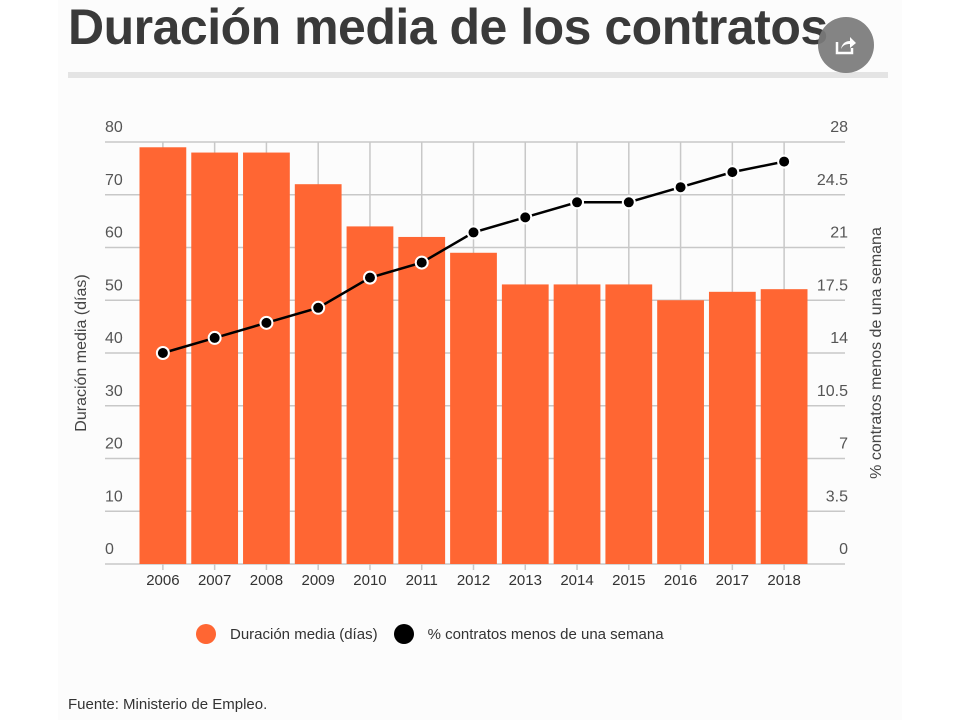 This screenshot has height=720, width=960. Describe the element at coordinates (629, 424) in the screenshot. I see `bar-2015` at that location.